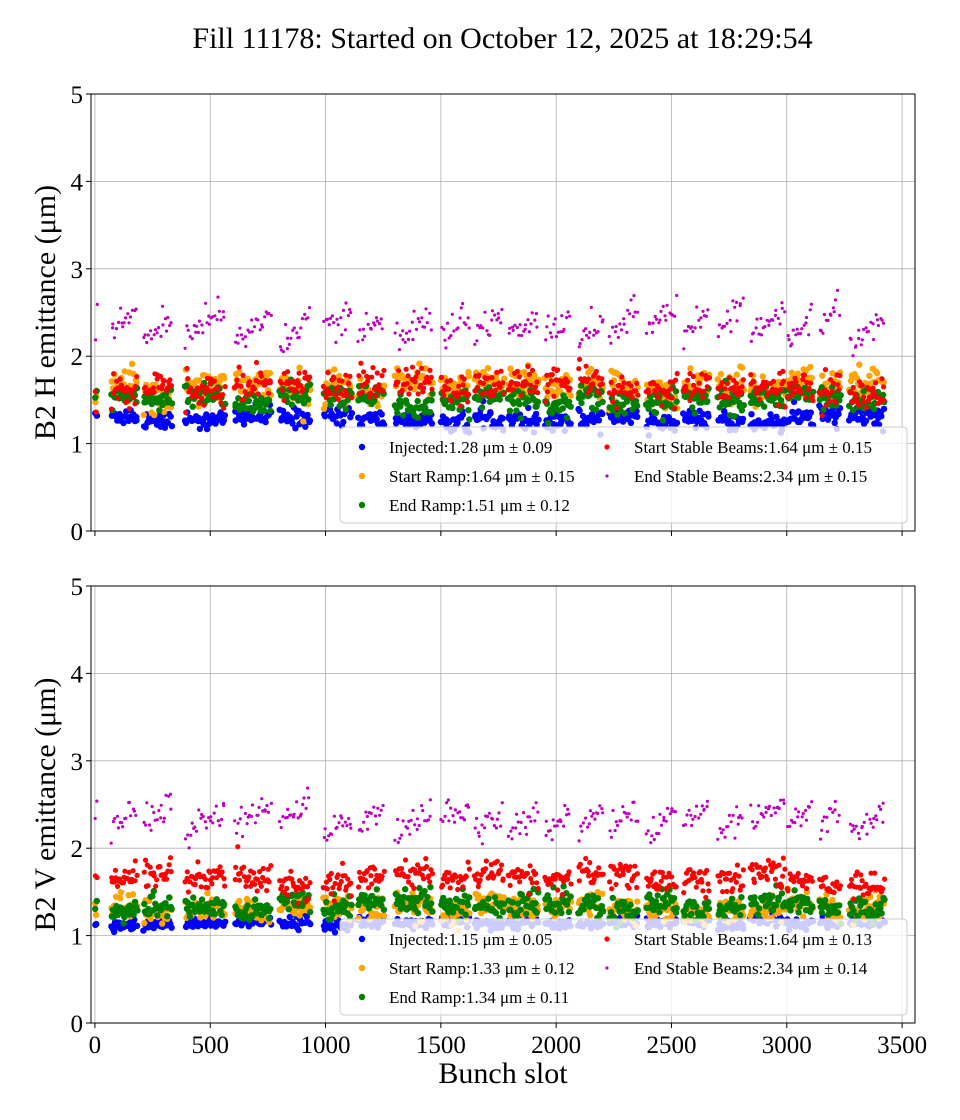 Image resolution: width=960 pixels, height=1120 pixels. What do you see at coordinates (607, 476) in the screenshot?
I see `legend-marker` at bounding box center [607, 476].